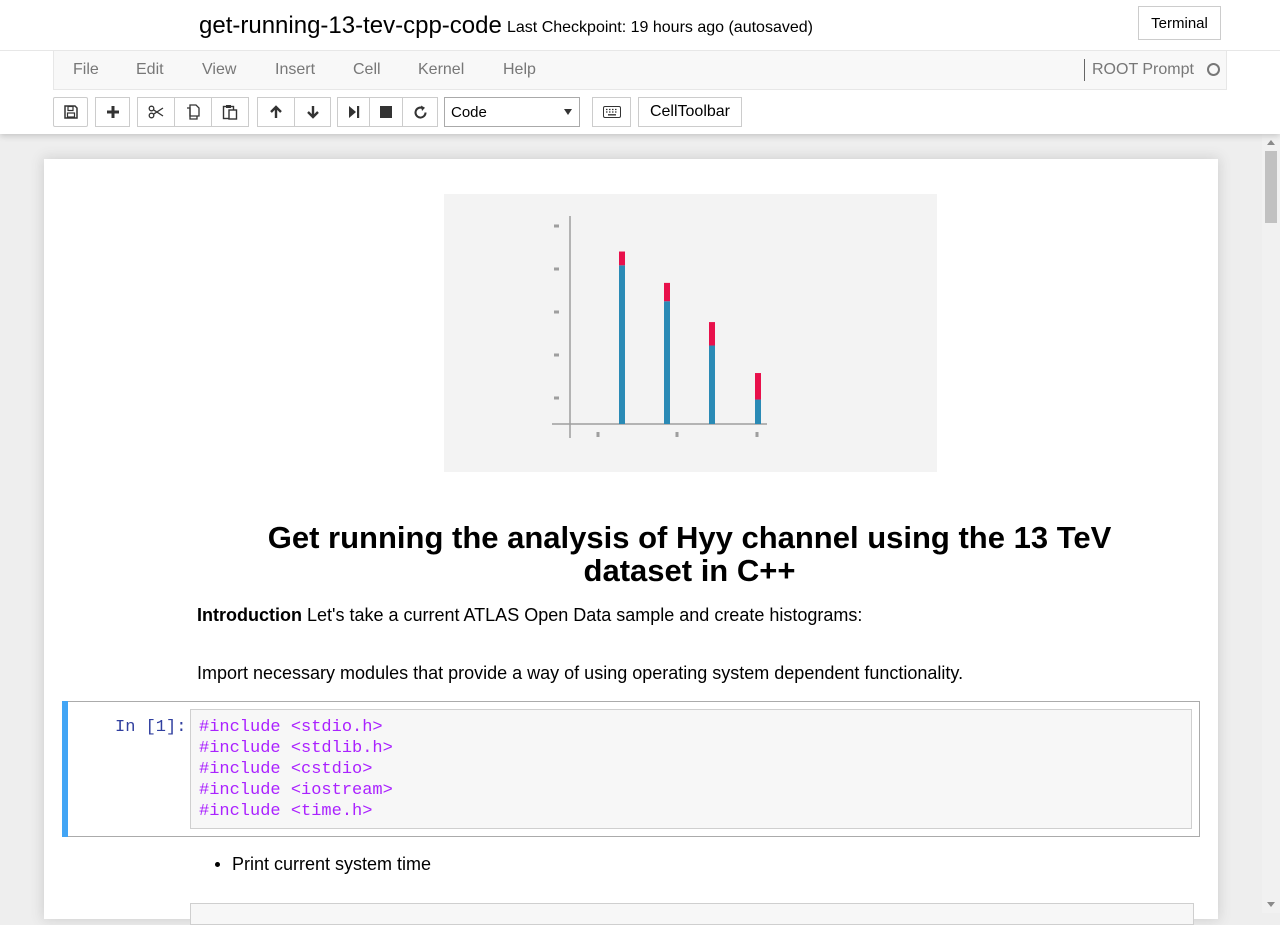 The height and width of the screenshot is (925, 1280). Describe the element at coordinates (1179, 23) in the screenshot. I see `terminal-button: Terminal` at that location.